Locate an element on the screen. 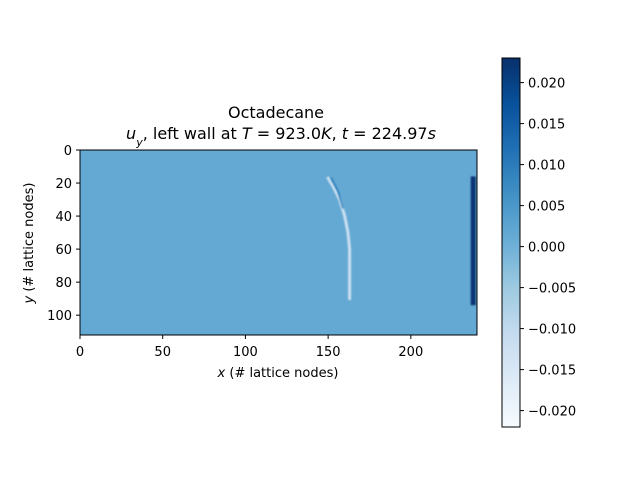 Image resolution: width=640 pixels, height=480 pixels. subtitle-var: u is located at coordinates (131, 133).